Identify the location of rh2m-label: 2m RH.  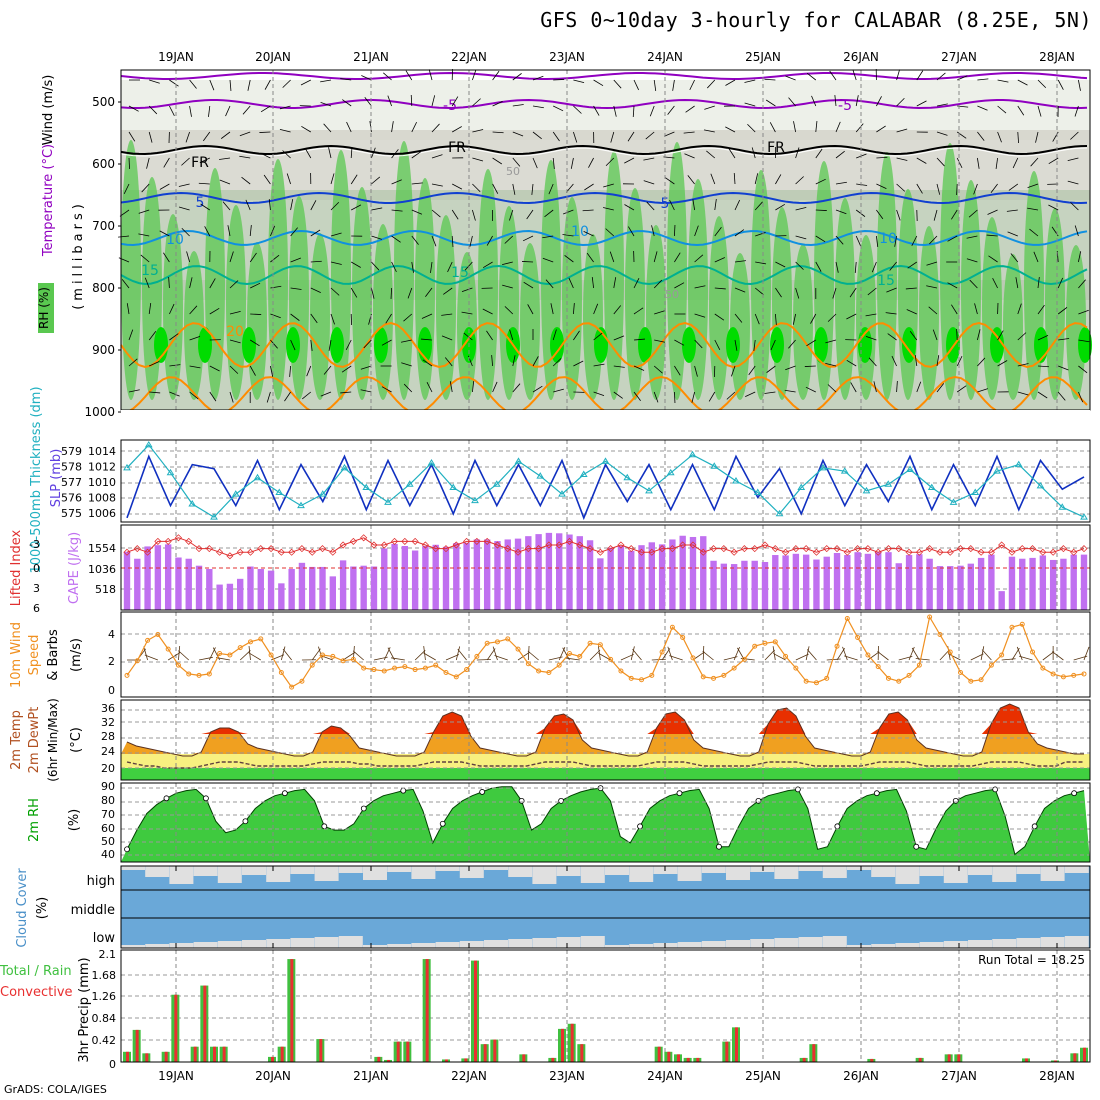
(34, 820).